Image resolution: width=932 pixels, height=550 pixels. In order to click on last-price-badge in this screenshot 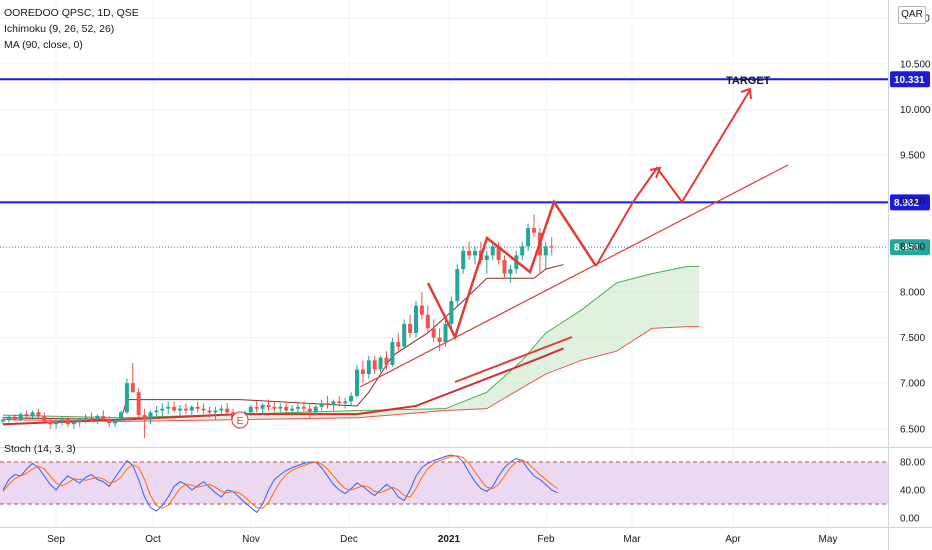, I will do `click(910, 247)`.